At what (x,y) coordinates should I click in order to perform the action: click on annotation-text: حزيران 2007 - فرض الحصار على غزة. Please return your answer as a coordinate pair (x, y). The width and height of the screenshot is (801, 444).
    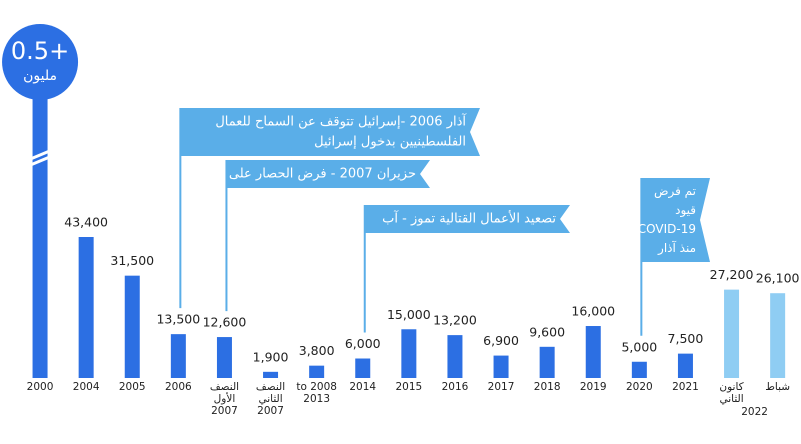
    Looking at the image, I should click on (310, 174).